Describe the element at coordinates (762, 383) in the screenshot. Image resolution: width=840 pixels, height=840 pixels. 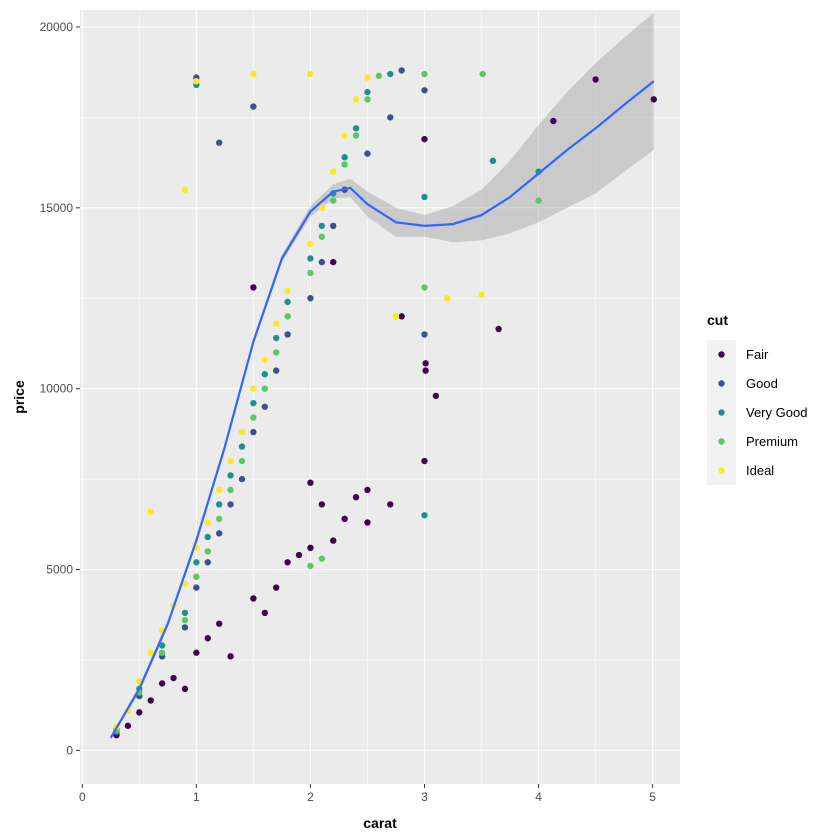
I see `legend-label-good: Good` at that location.